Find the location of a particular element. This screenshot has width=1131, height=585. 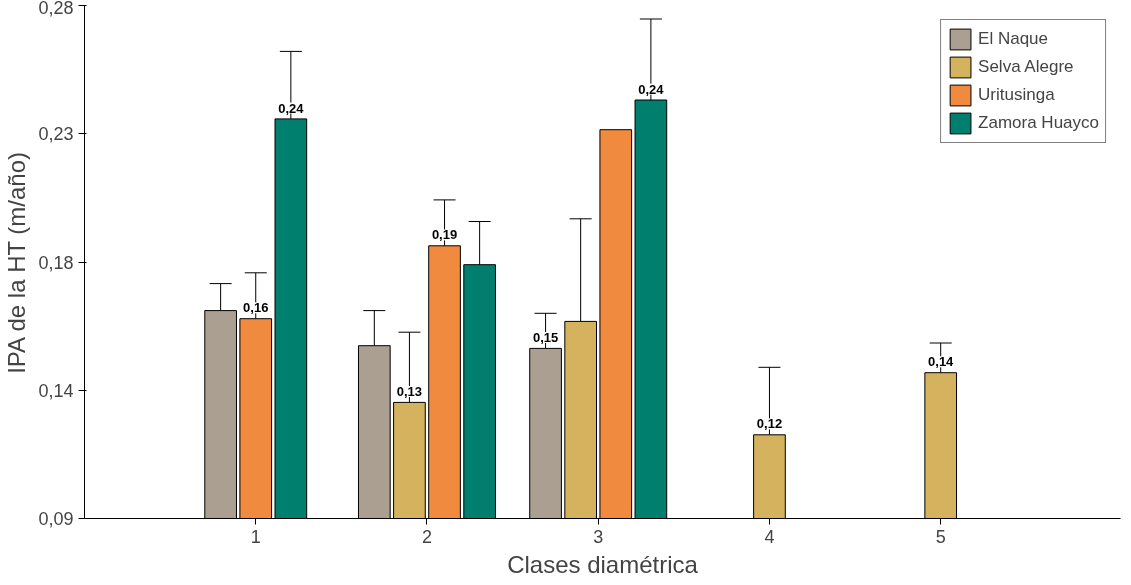

legend-label: Selva Alegre is located at coordinates (1026, 67).